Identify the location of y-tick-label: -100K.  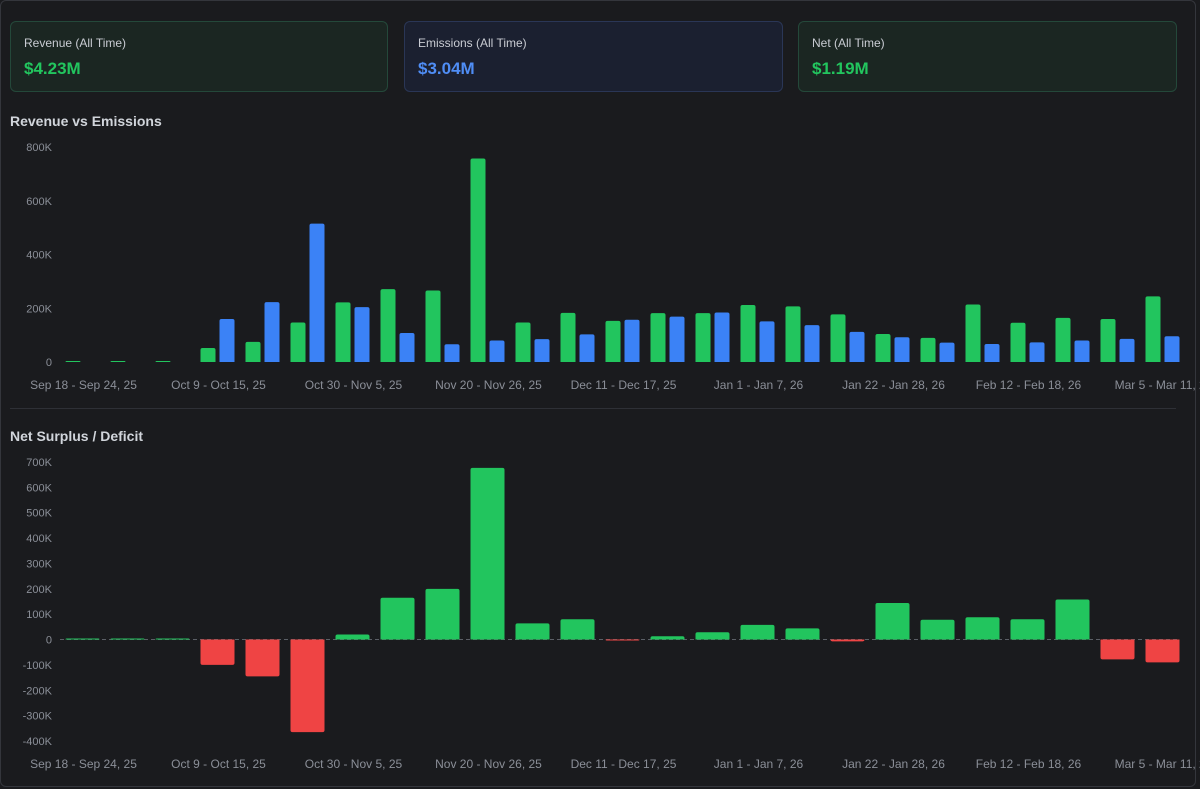
(38, 666).